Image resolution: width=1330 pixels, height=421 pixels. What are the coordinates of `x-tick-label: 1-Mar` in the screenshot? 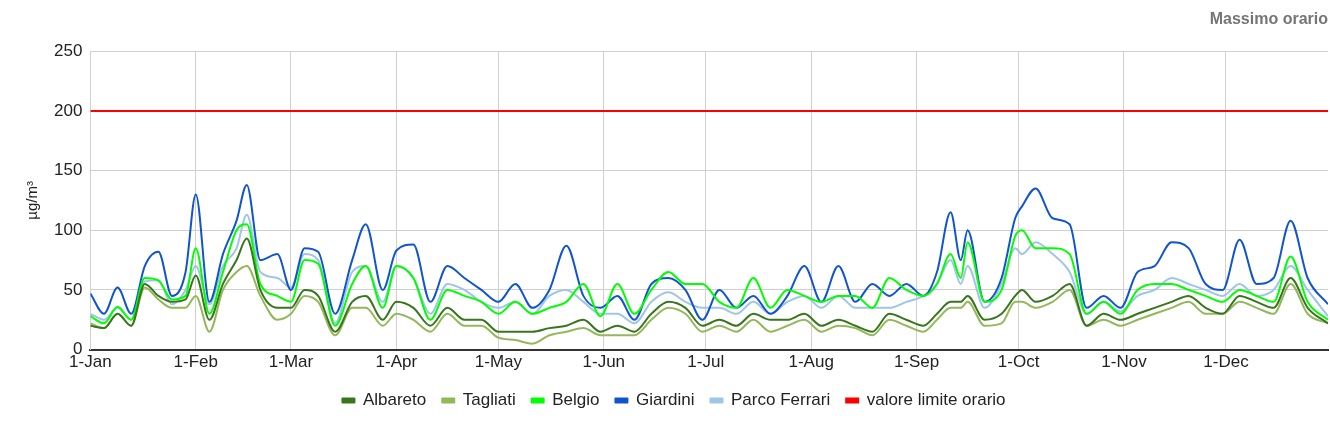 It's located at (291, 362).